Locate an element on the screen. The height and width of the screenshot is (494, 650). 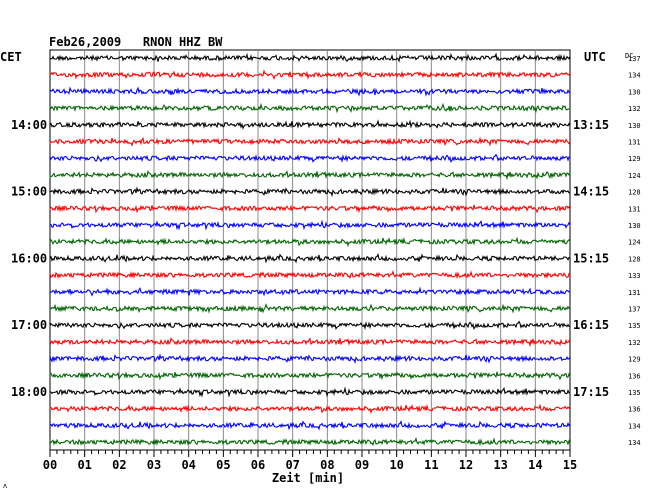
right-hour-label: 14:15 is located at coordinates (591, 192).